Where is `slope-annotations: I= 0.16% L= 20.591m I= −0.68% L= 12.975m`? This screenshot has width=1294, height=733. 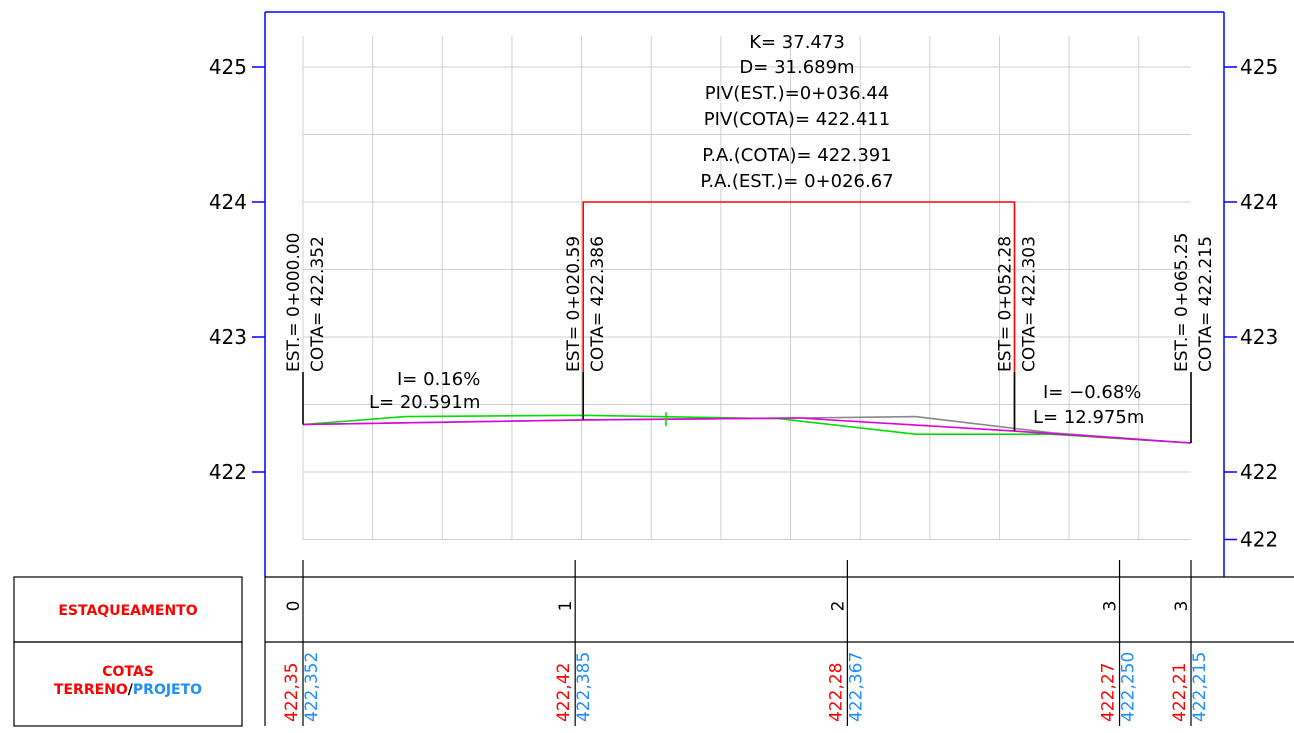
slope-annotations: I= 0.16% L= 20.591m I= −0.68% L= 12.975m is located at coordinates (756, 398).